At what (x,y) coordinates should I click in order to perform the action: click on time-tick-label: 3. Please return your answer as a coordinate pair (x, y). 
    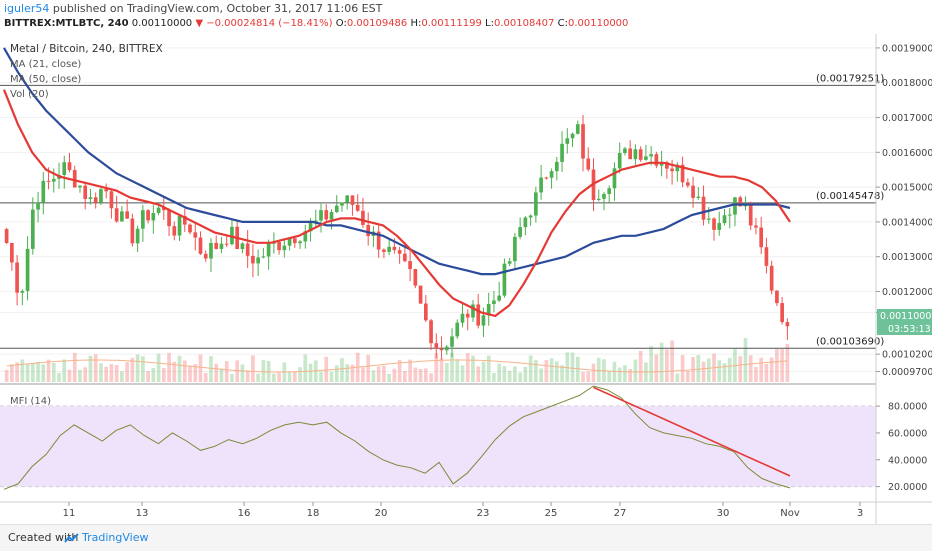
    Looking at the image, I should click on (860, 513).